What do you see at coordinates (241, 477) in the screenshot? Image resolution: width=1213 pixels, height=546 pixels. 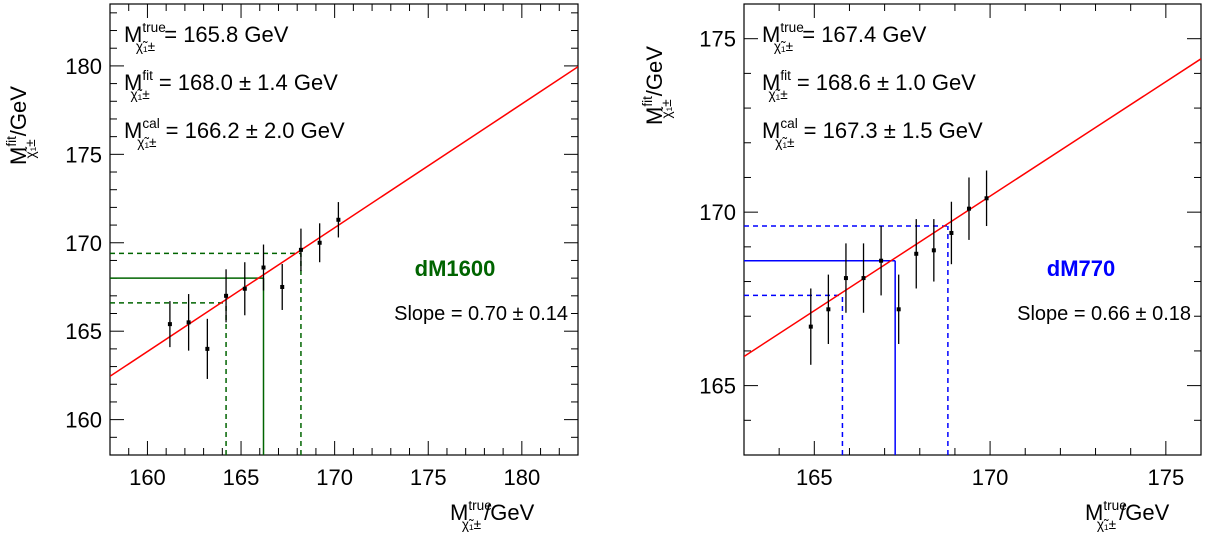 I see `left-x-tick-label: 165` at bounding box center [241, 477].